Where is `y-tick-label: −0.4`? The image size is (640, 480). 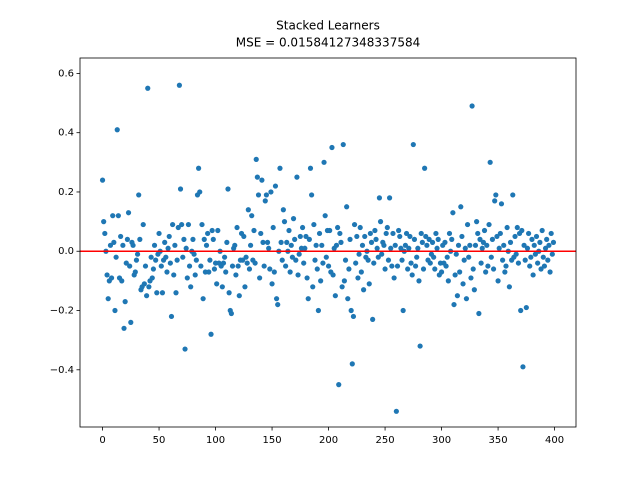 y-tick-label: −0.4 is located at coordinates (62, 370).